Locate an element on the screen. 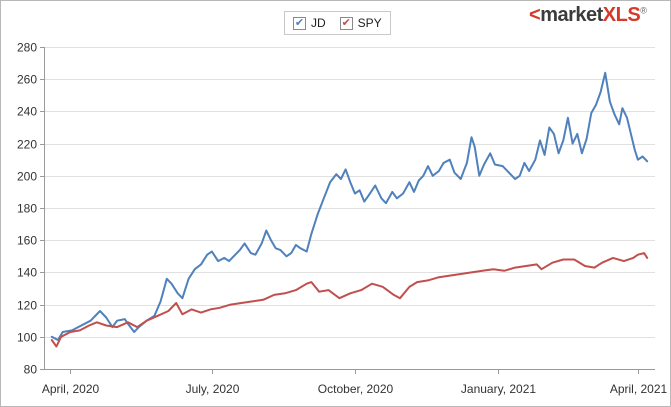 The height and width of the screenshot is (407, 671). legend-item-spy: ✔ SPY is located at coordinates (360, 23).